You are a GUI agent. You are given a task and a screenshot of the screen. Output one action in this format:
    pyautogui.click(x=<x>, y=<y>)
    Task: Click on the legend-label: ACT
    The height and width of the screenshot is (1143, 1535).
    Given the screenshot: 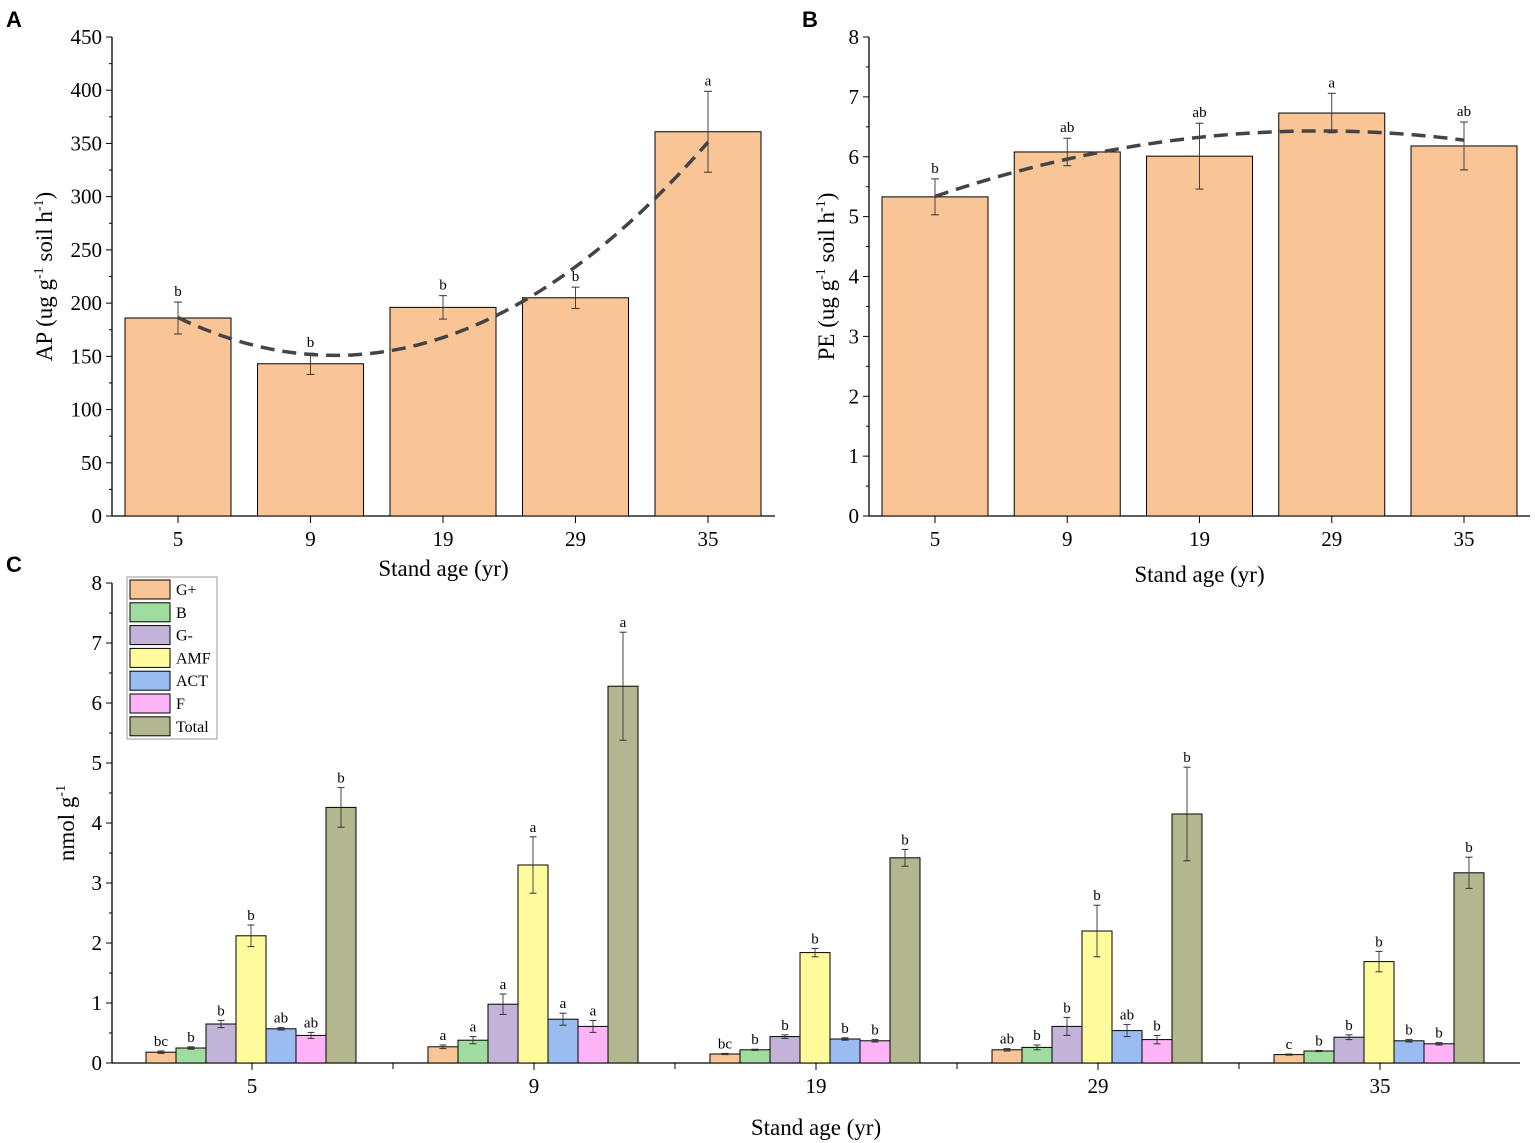 What is the action you would take?
    pyautogui.click(x=192, y=681)
    